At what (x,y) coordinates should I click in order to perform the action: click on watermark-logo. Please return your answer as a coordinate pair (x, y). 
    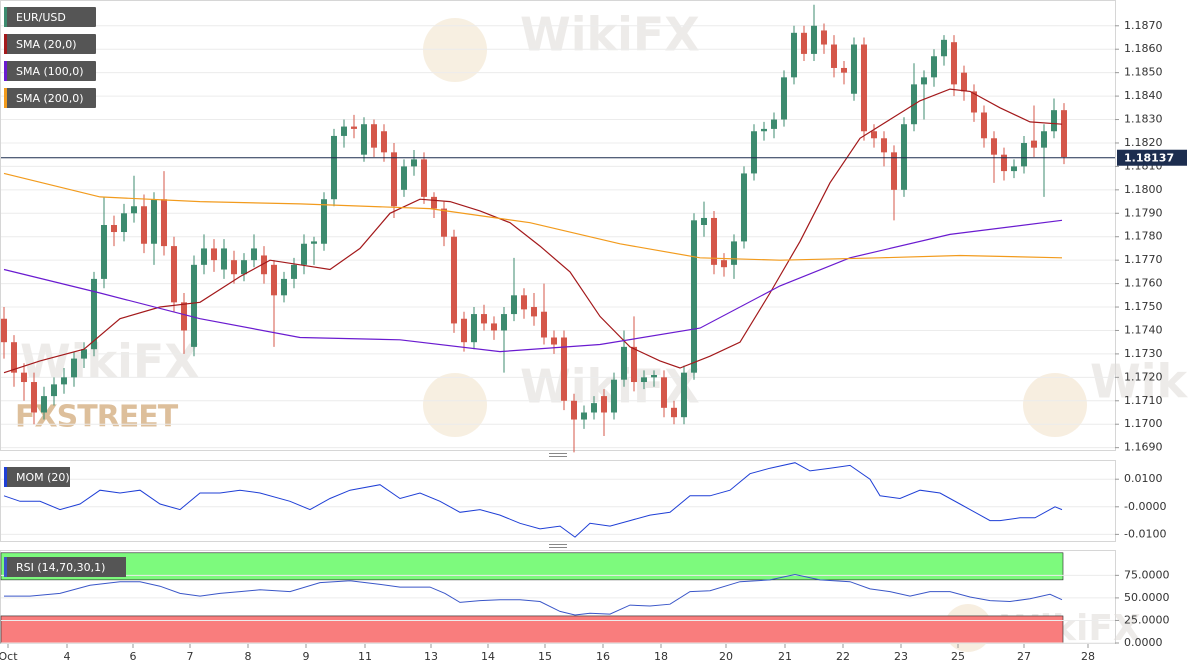
    Looking at the image, I should click on (1055, 405).